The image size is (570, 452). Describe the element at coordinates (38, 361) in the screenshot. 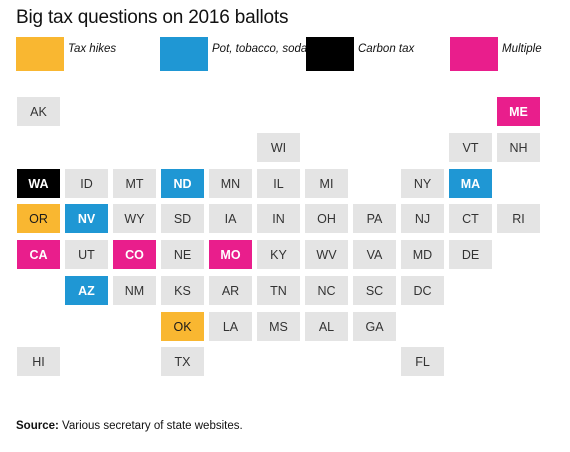

I see `state-tile-hi: HI` at that location.